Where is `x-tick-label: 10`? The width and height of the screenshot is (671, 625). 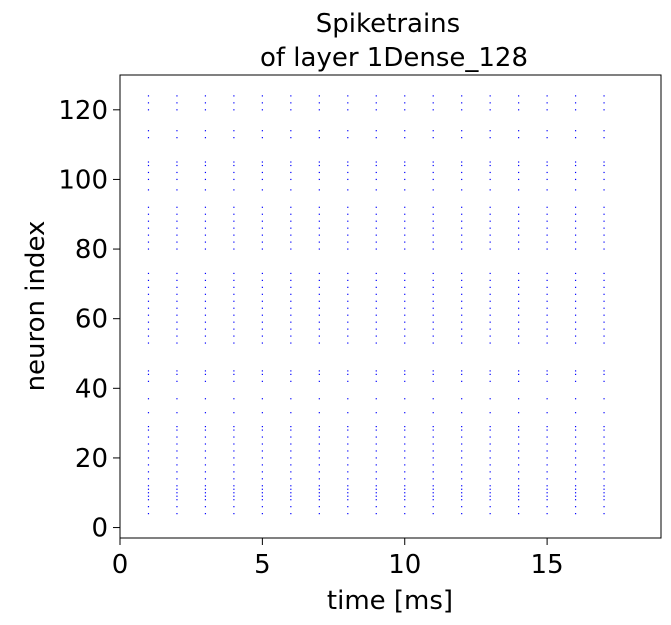 x-tick-label: 10 is located at coordinates (404, 565).